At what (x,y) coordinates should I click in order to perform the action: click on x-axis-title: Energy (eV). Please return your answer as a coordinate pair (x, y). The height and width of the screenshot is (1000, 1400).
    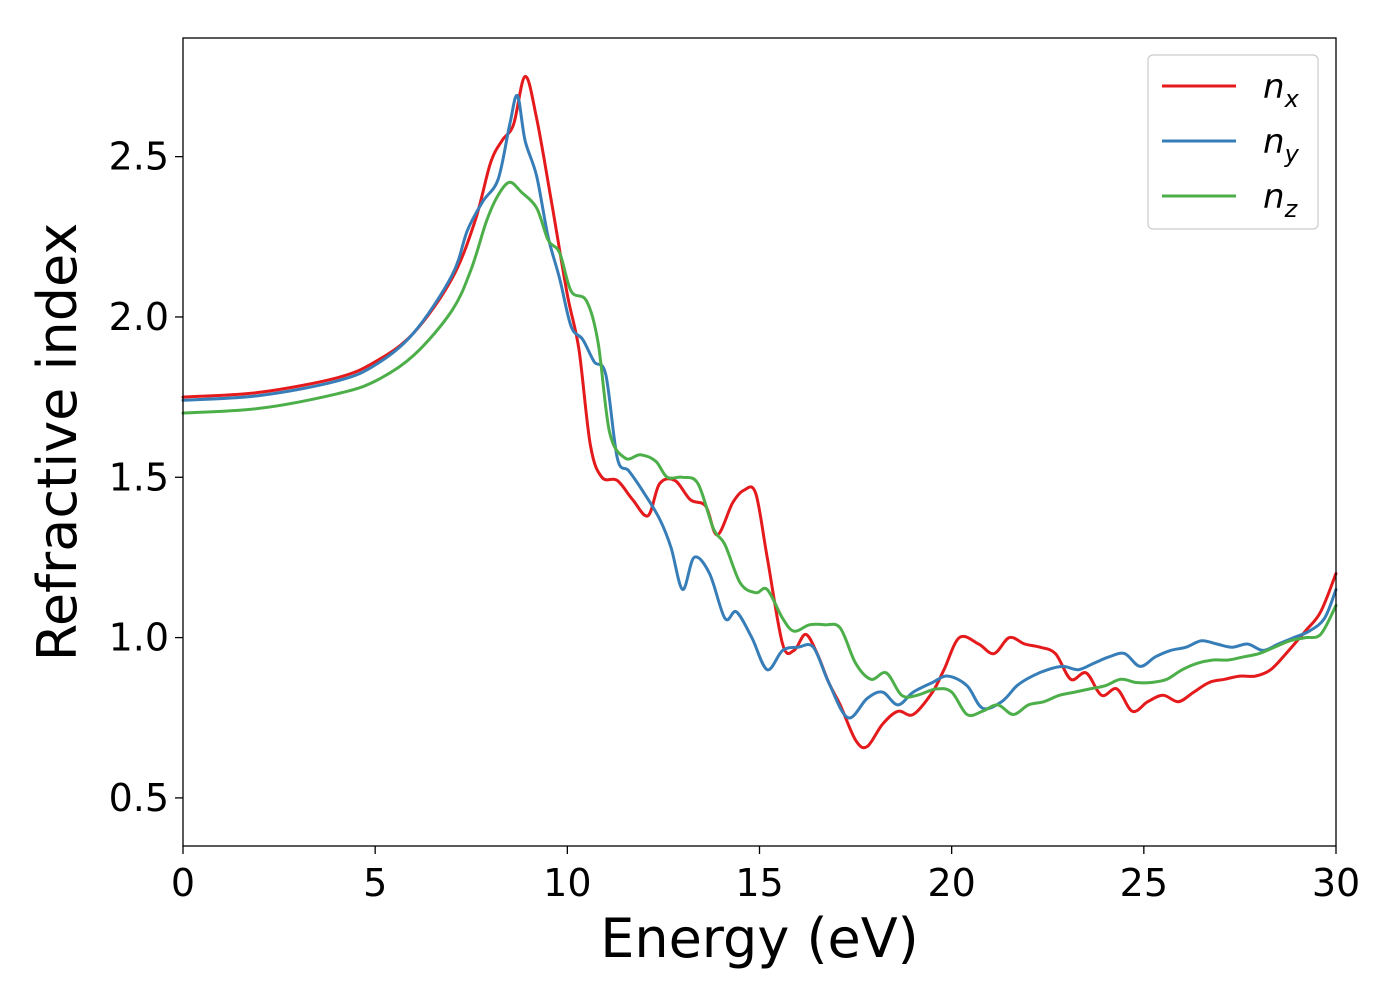
    Looking at the image, I should click on (759, 938).